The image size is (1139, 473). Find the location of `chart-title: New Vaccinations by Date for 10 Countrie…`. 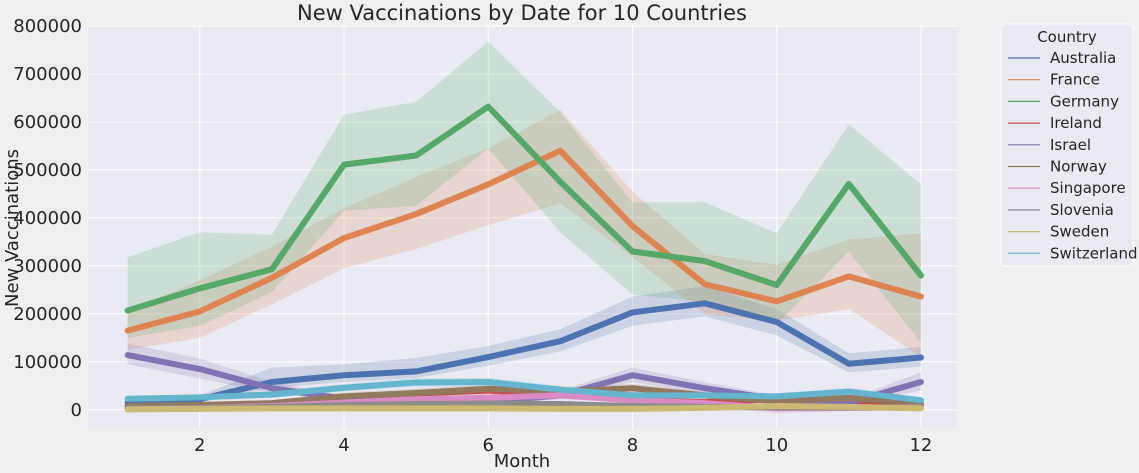

chart-title: New Vaccinations by Date for 10 Countrie… is located at coordinates (522, 13).